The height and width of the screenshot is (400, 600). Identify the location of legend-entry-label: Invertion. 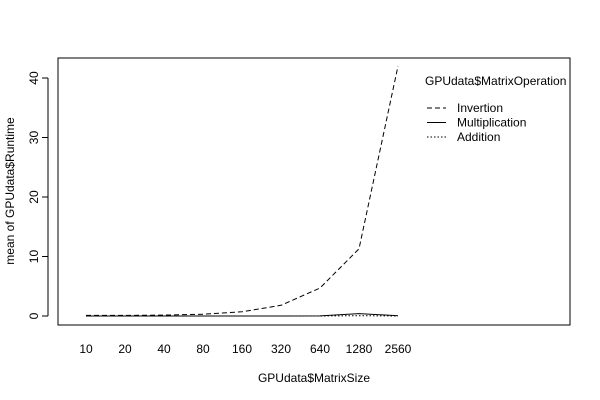
(480, 108).